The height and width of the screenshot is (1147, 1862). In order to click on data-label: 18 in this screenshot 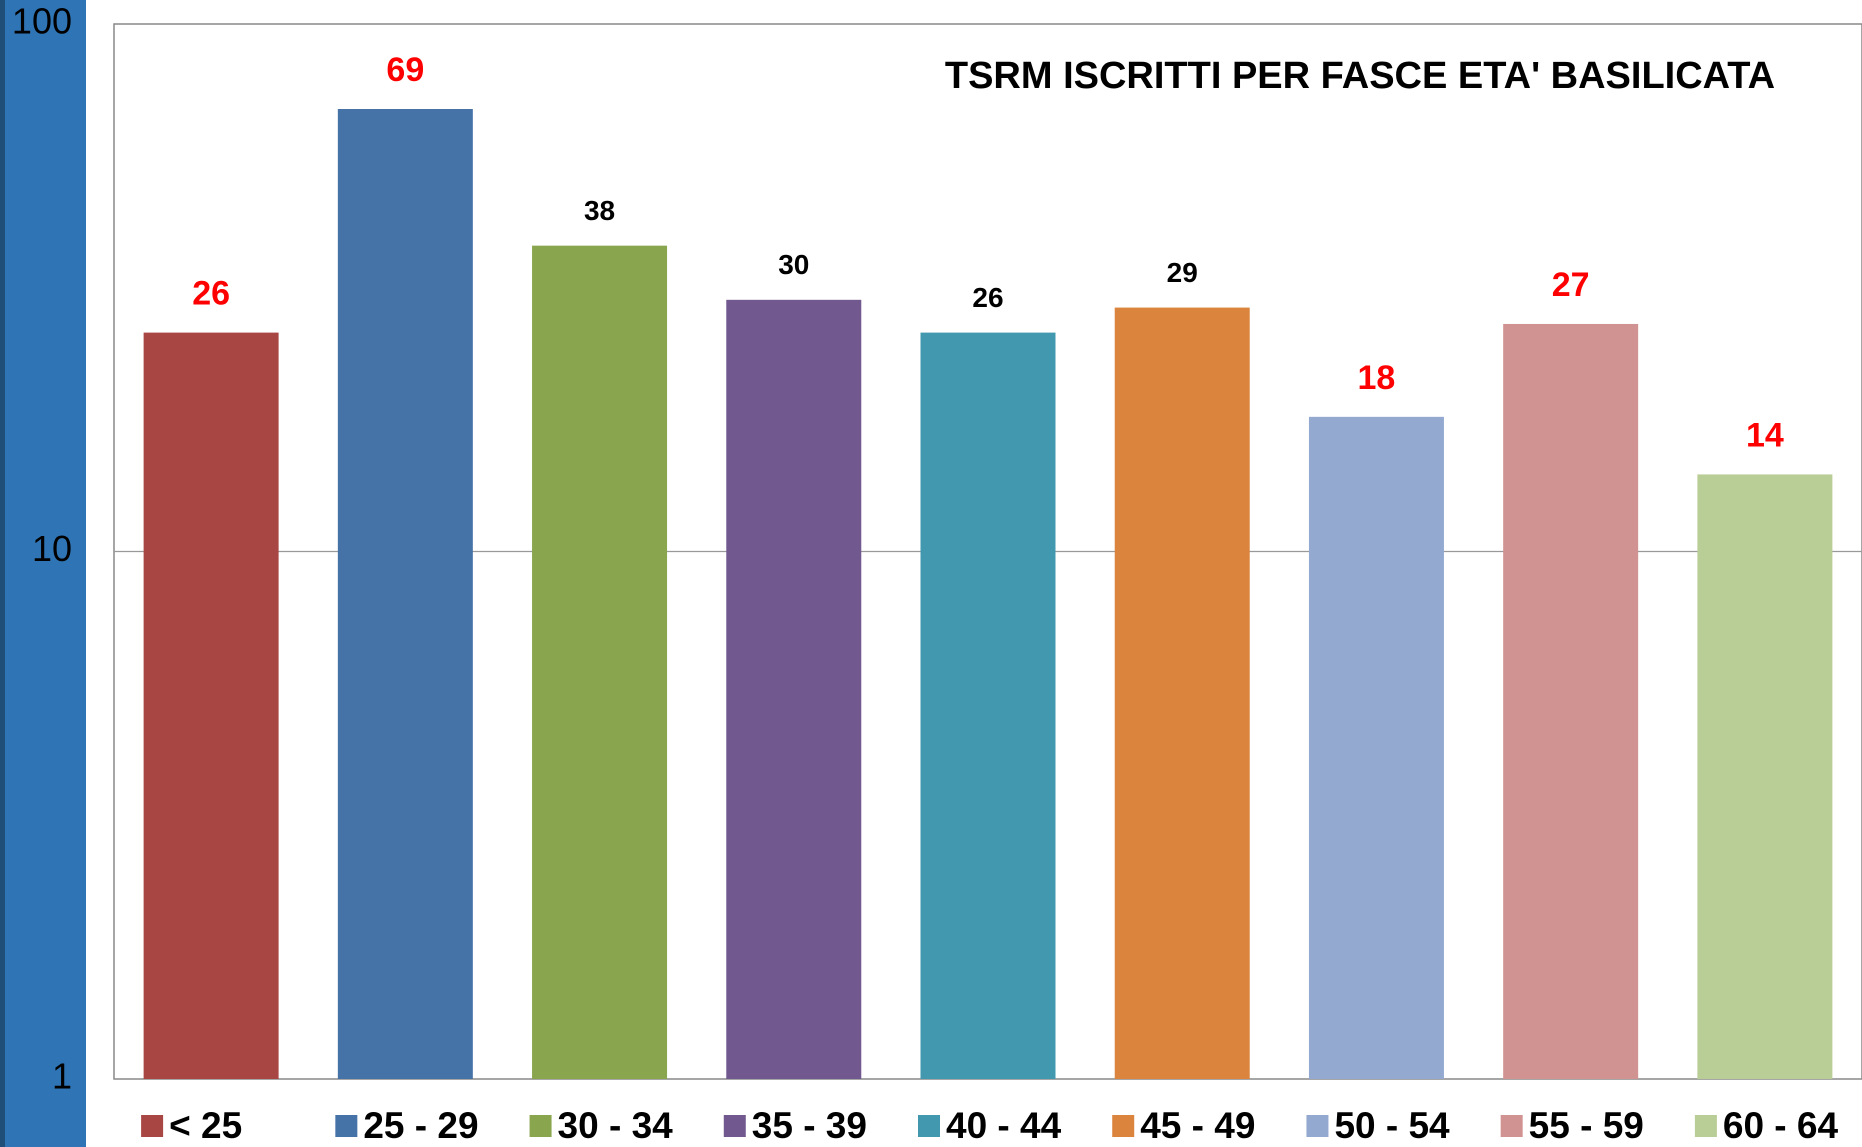, I will do `click(1377, 378)`.